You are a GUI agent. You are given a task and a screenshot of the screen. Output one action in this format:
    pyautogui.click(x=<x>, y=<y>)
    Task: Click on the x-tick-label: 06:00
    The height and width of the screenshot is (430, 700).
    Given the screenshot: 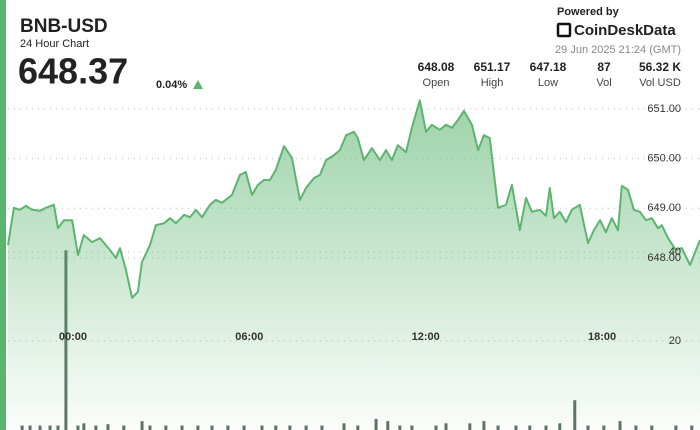 What is the action you would take?
    pyautogui.click(x=249, y=337)
    